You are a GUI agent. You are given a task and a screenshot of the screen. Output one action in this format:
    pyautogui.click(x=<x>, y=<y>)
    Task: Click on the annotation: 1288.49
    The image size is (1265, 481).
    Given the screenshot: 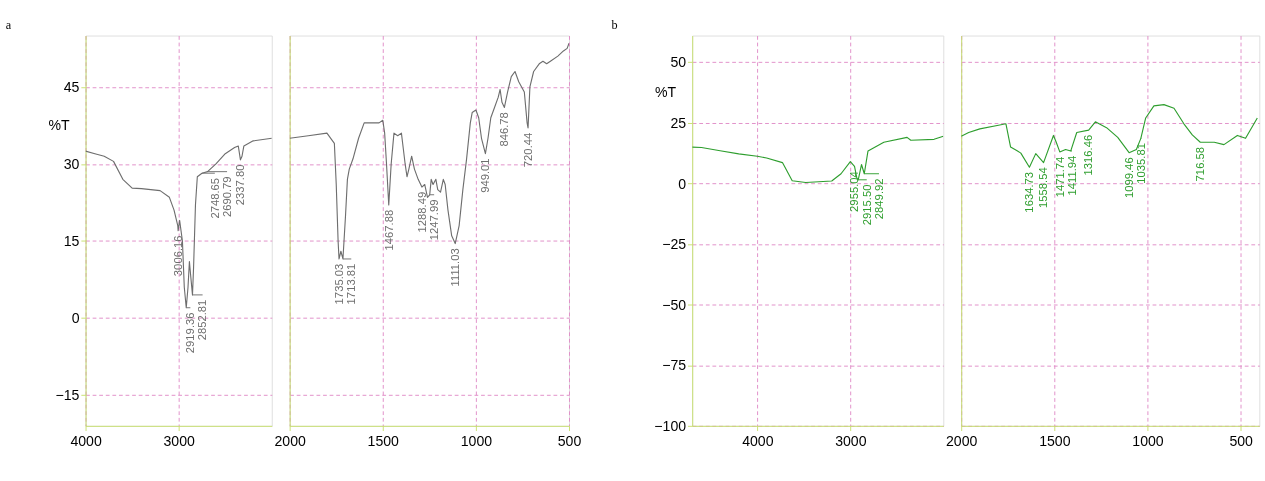 What is the action you would take?
    pyautogui.click(x=421, y=212)
    